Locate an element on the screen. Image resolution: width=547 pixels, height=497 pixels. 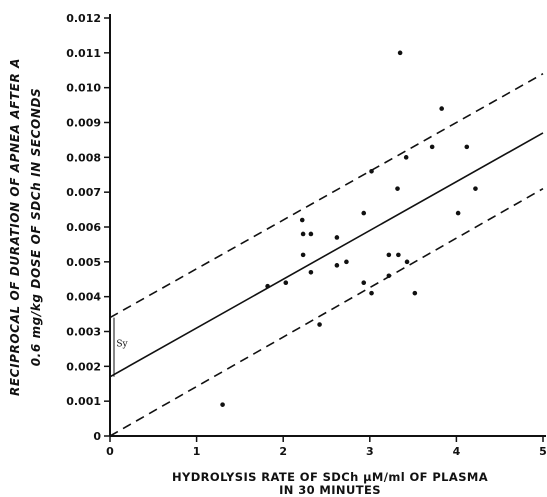
y-tick-label: 0.004 is located at coordinates (83, 297).